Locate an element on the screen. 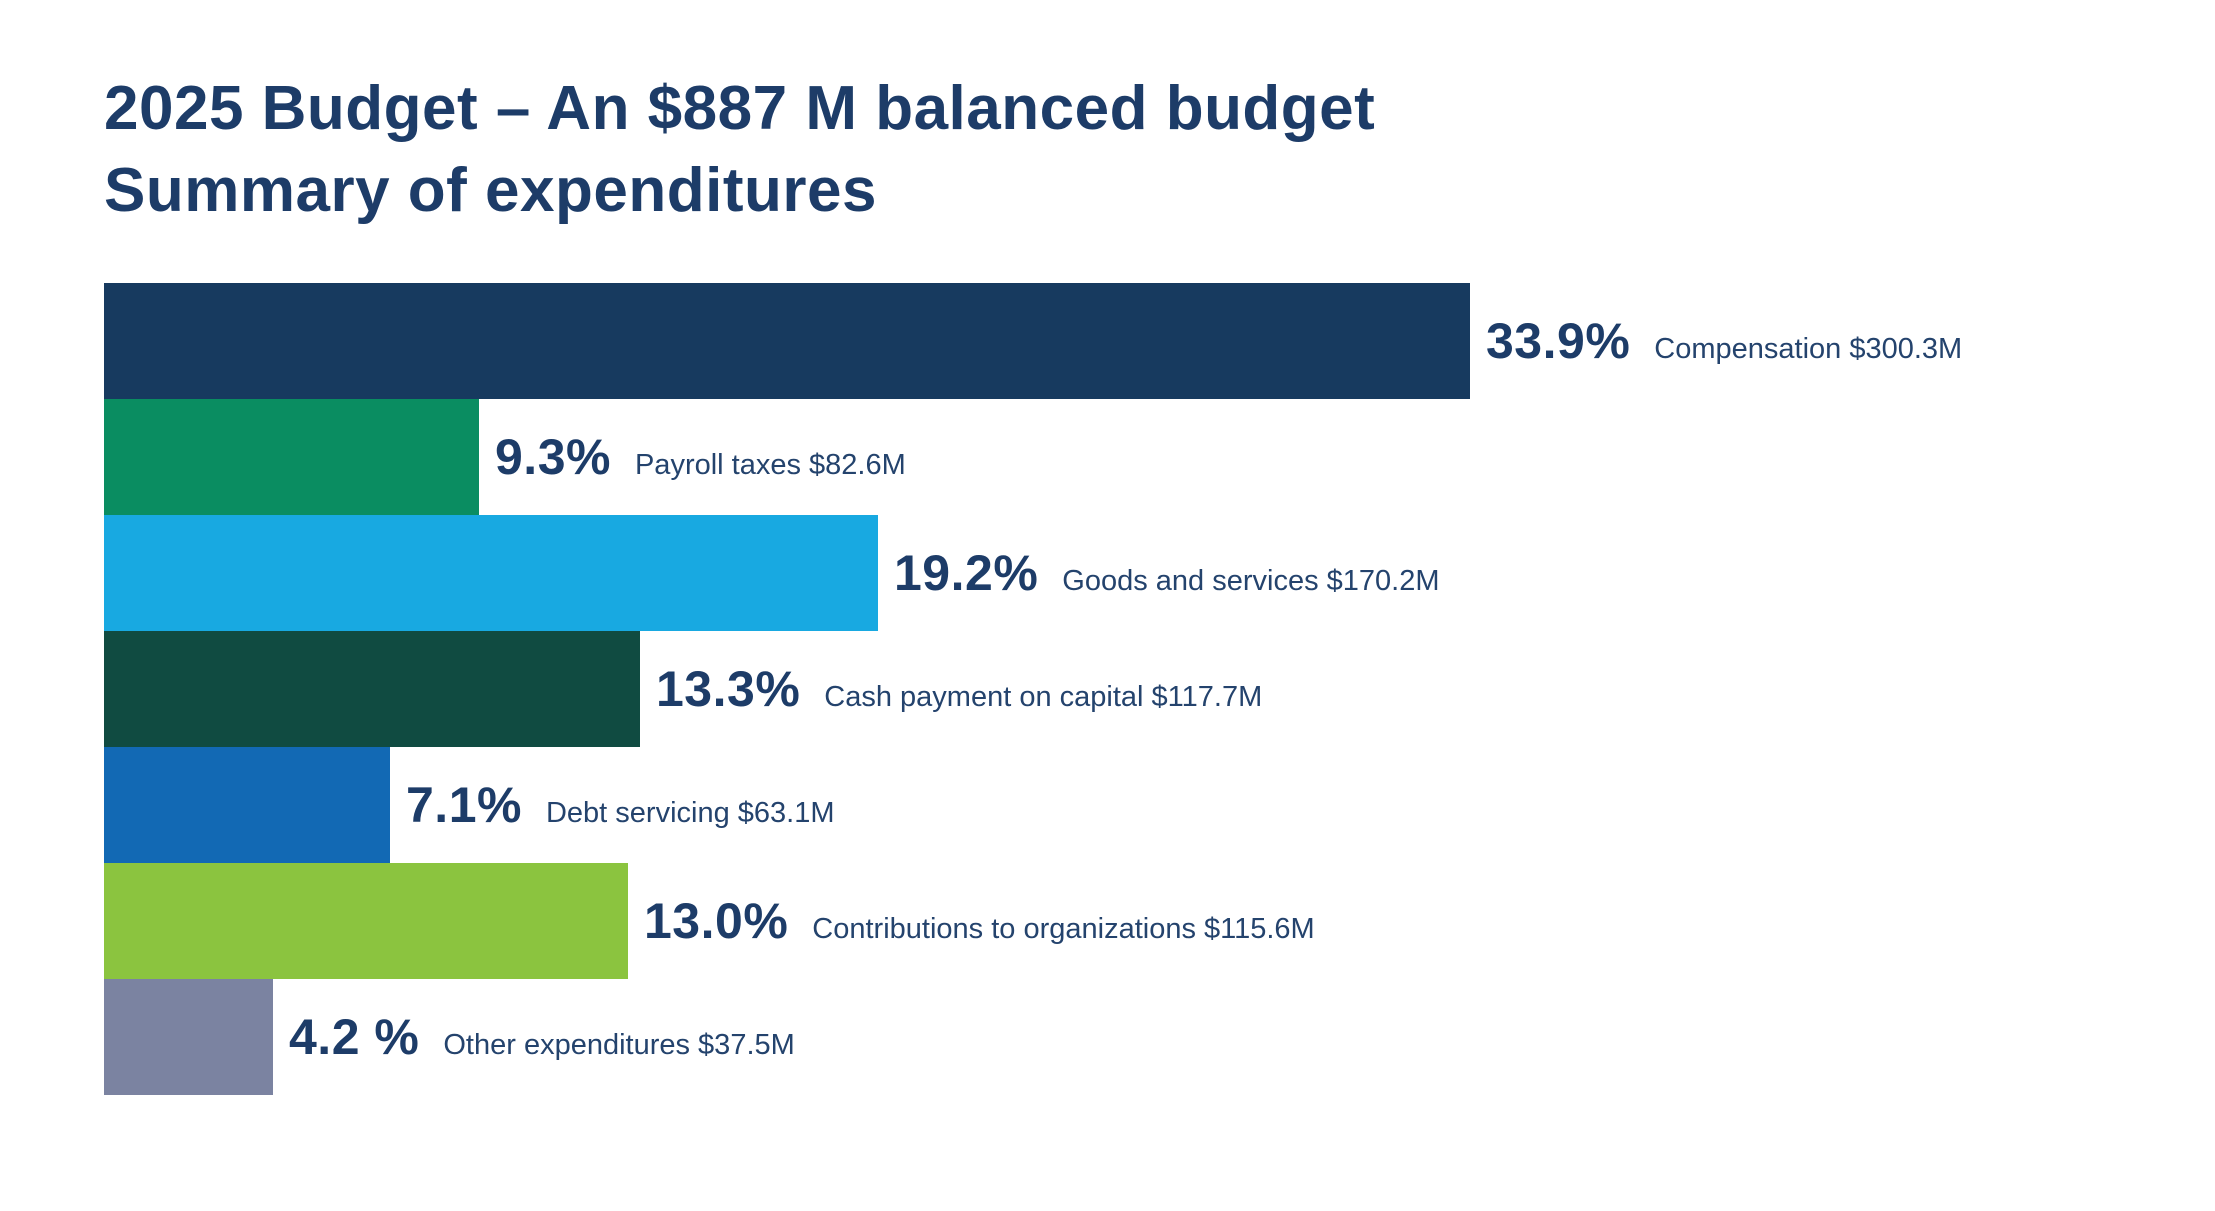 This screenshot has width=2215, height=1211. bar-row: 19.2% Goods and services $170.2M is located at coordinates (1134, 573).